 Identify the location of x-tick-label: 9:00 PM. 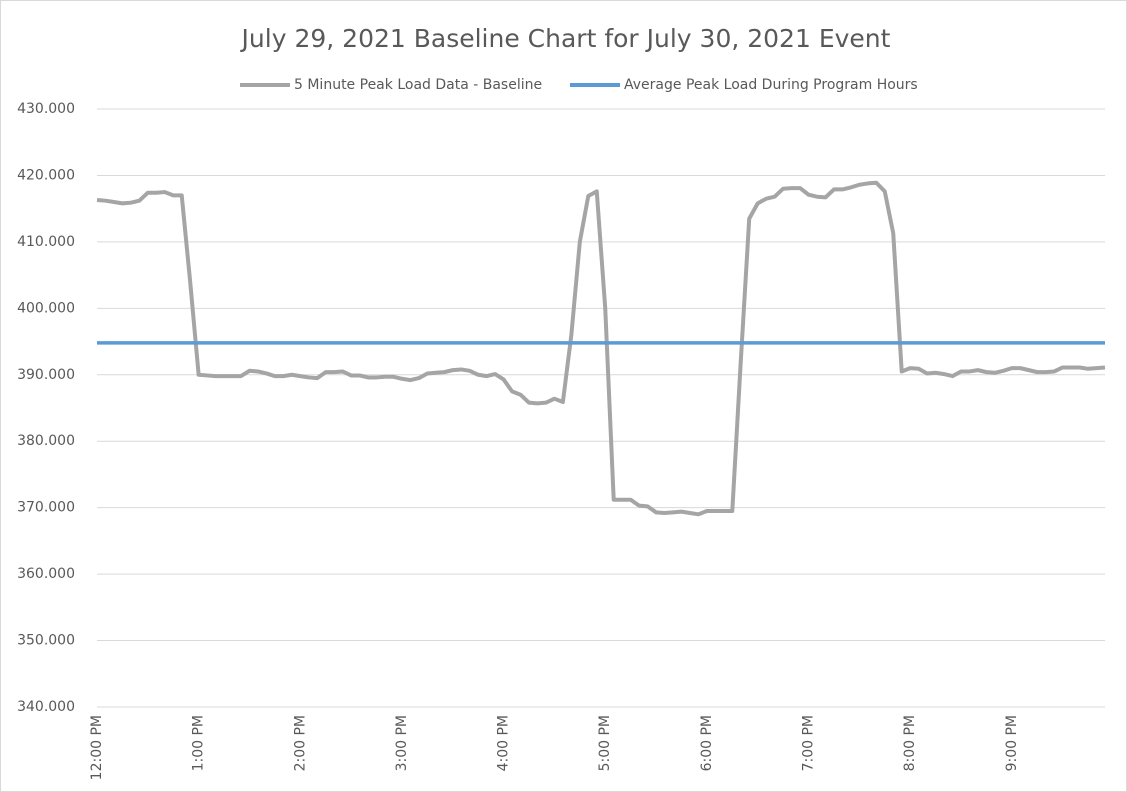
(1012, 743).